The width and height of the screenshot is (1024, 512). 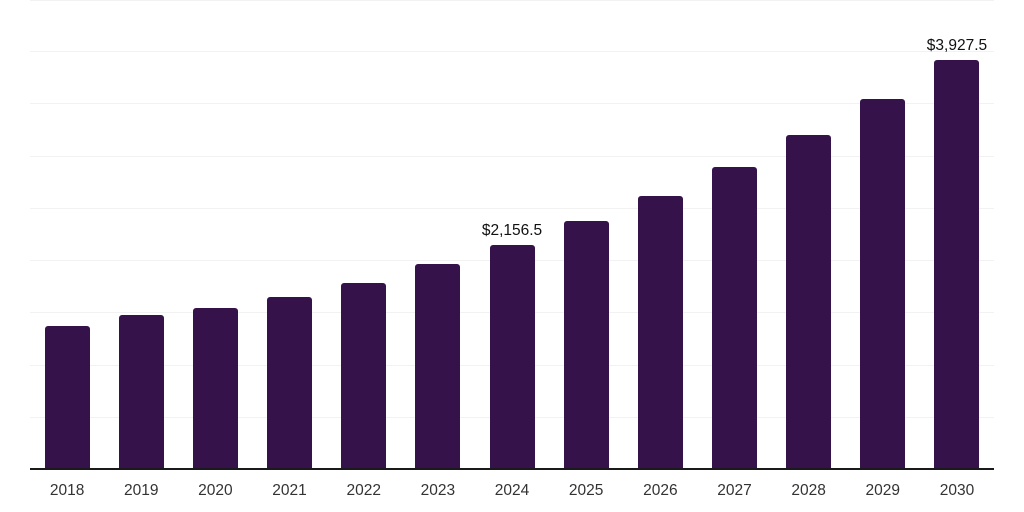 I want to click on x-axis-label: 2018, so click(x=67, y=491).